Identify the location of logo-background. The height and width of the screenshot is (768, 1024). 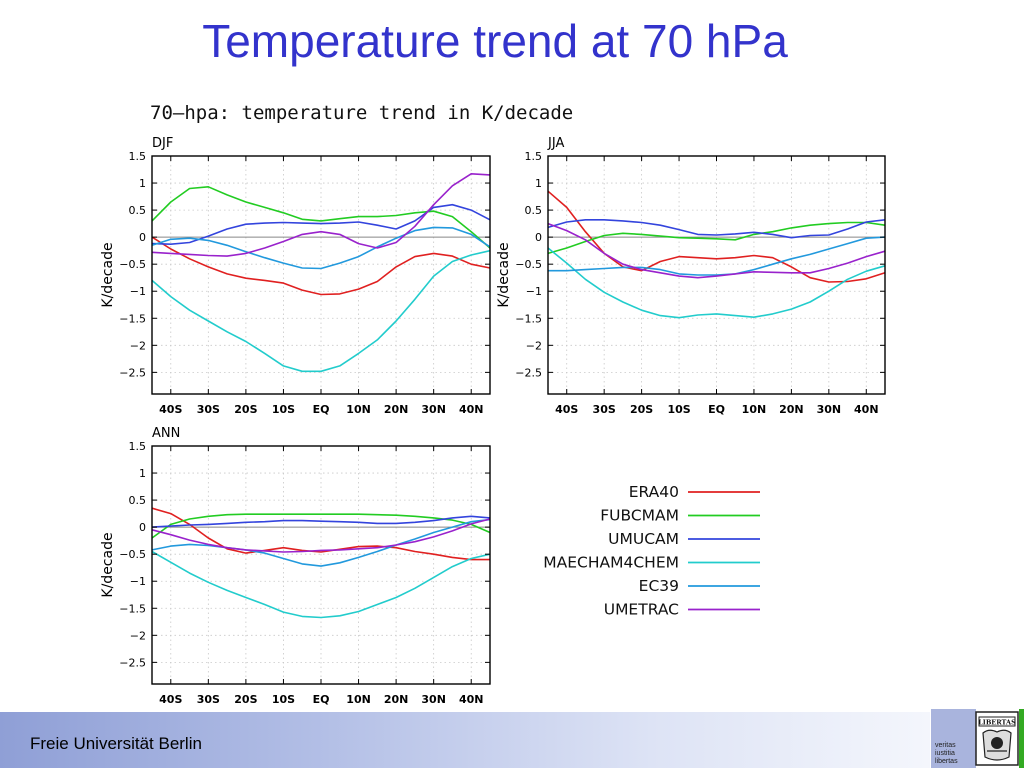
(953, 738).